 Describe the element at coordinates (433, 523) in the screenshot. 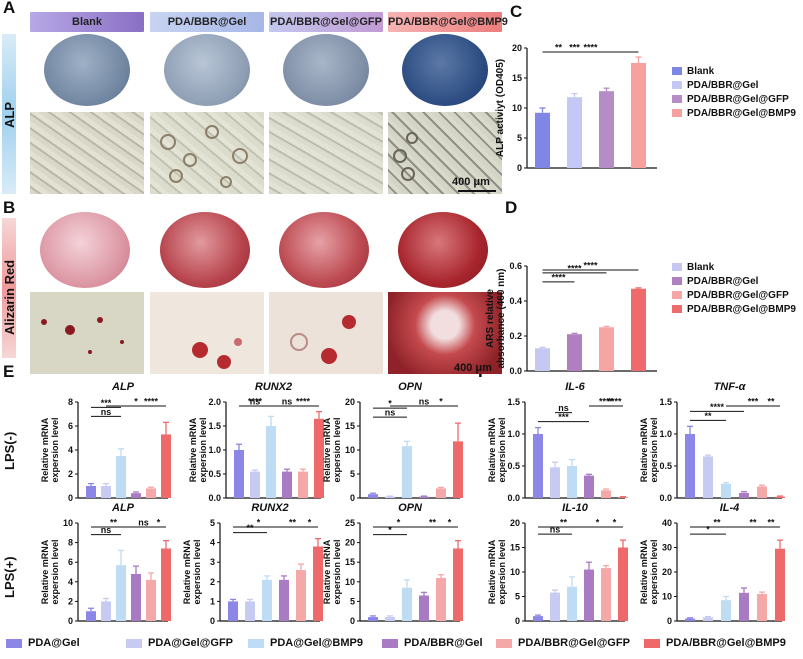

I see `sig-label-E6: **` at that location.